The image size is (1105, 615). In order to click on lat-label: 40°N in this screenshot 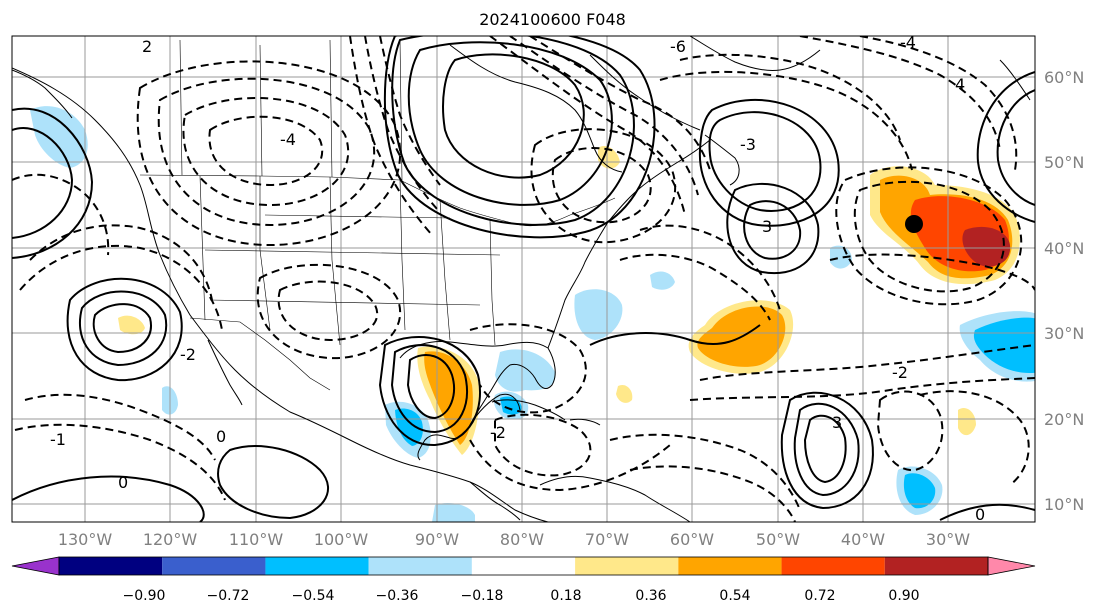, I will do `click(1064, 248)`.